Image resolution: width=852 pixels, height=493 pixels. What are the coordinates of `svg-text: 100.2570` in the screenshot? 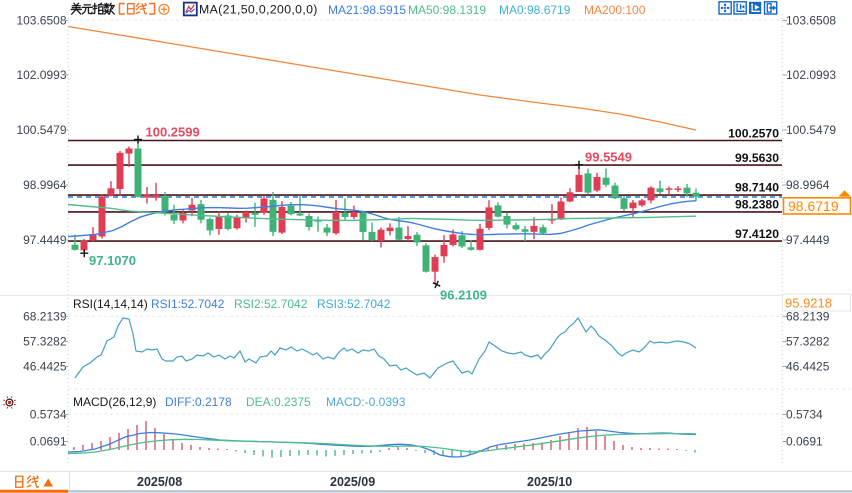 It's located at (753, 133).